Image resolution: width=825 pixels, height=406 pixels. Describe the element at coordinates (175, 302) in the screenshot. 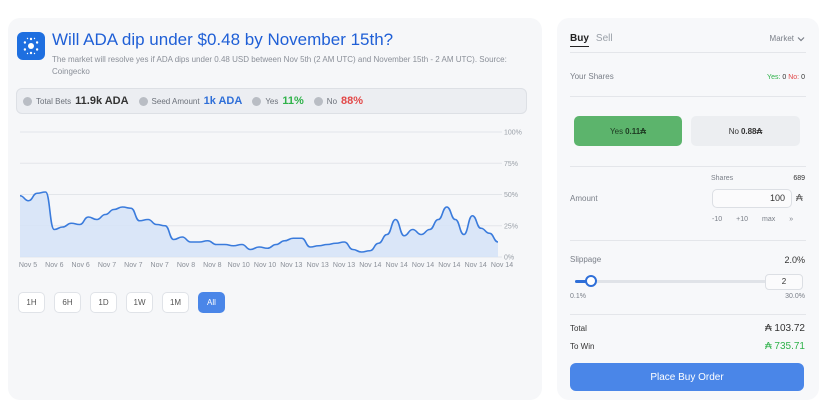

I see `range-button-1m: 1M` at that location.